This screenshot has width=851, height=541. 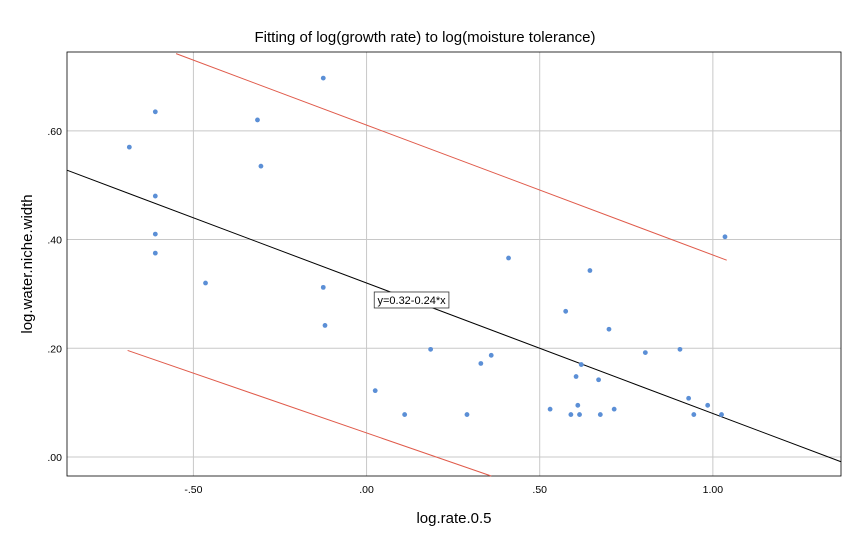 I want to click on y-axis-label: log.water.niche.width, so click(x=27, y=263).